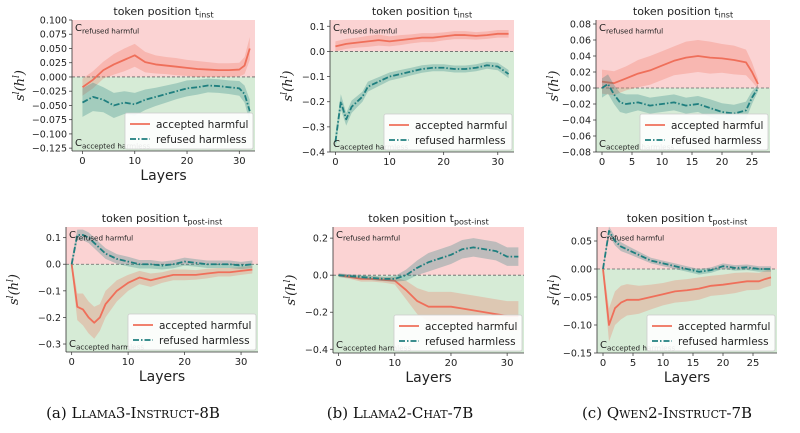  Describe the element at coordinates (53, 35) in the screenshot. I see `y-tick-label: 0.075` at that location.